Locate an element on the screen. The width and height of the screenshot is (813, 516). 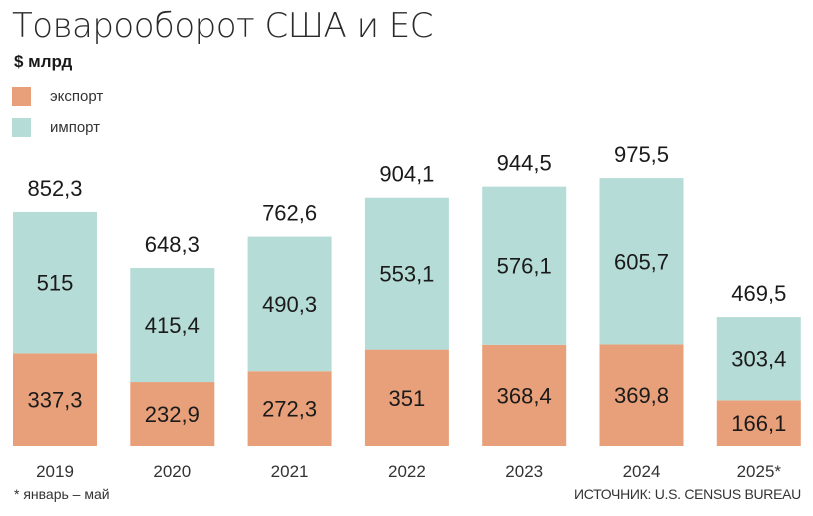
value-label-export-2025: 166,1 is located at coordinates (758, 423).